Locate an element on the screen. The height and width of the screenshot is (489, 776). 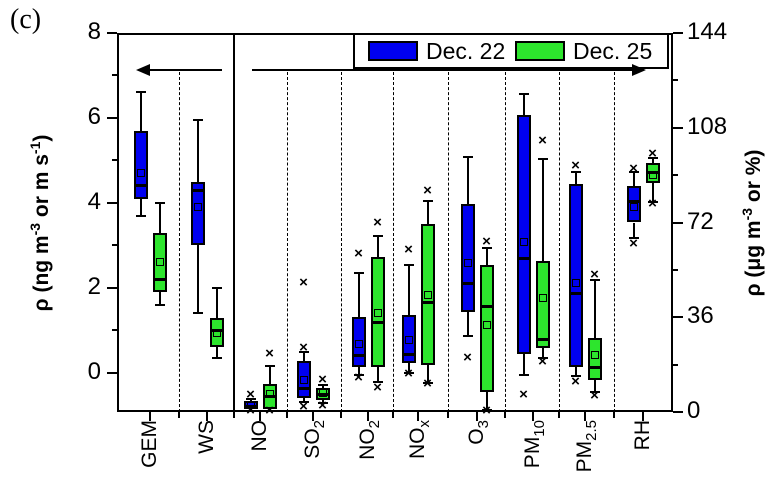
right-arrow-line is located at coordinates (442, 70).